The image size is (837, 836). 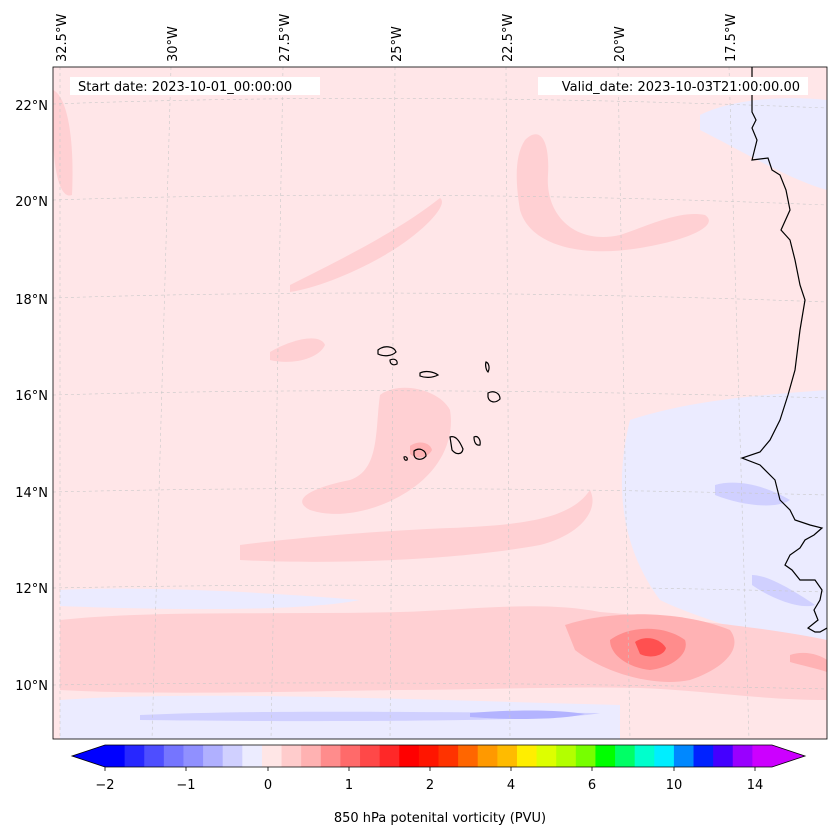 What do you see at coordinates (788, 756) in the screenshot?
I see `colorbar-max-extension` at bounding box center [788, 756].